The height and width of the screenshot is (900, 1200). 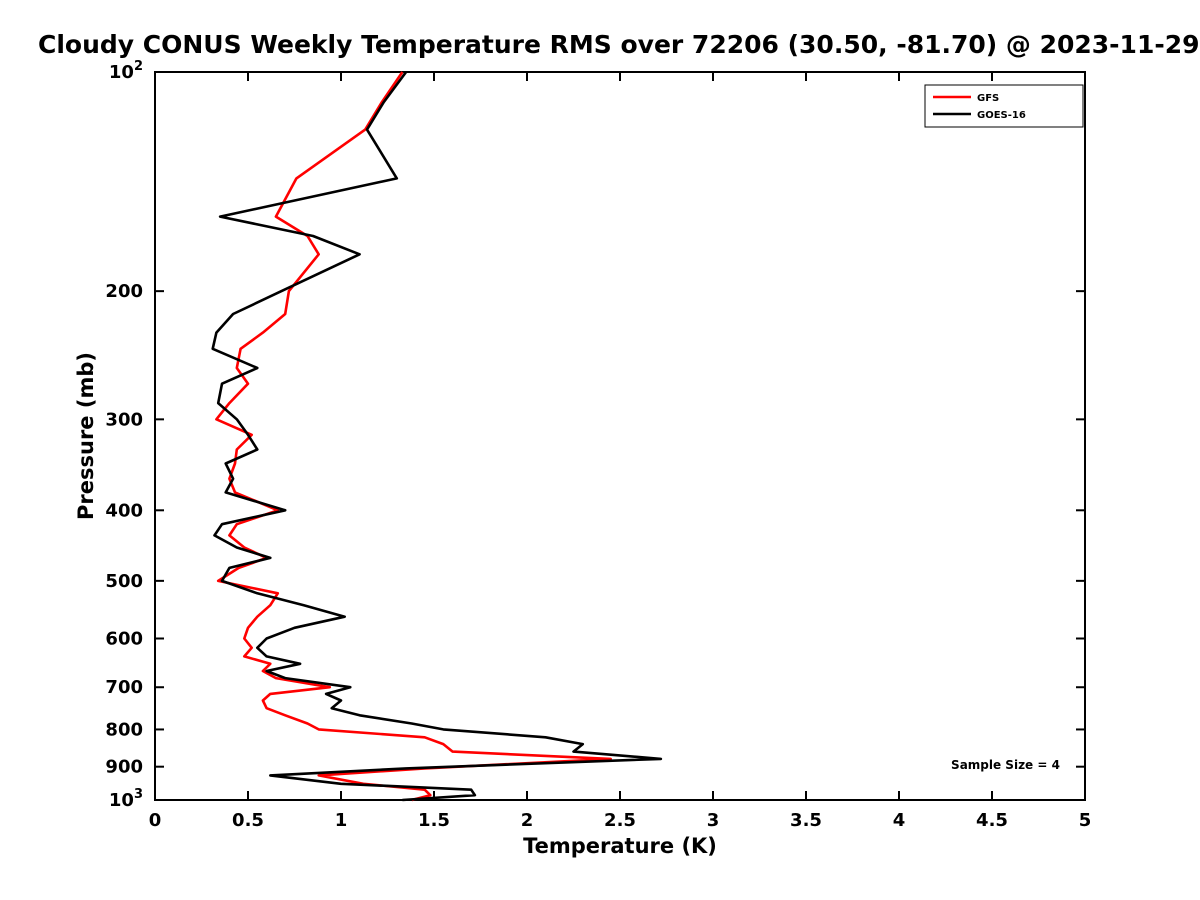 What do you see at coordinates (992, 820) in the screenshot?
I see `x-tick-label: 4.5` at bounding box center [992, 820].